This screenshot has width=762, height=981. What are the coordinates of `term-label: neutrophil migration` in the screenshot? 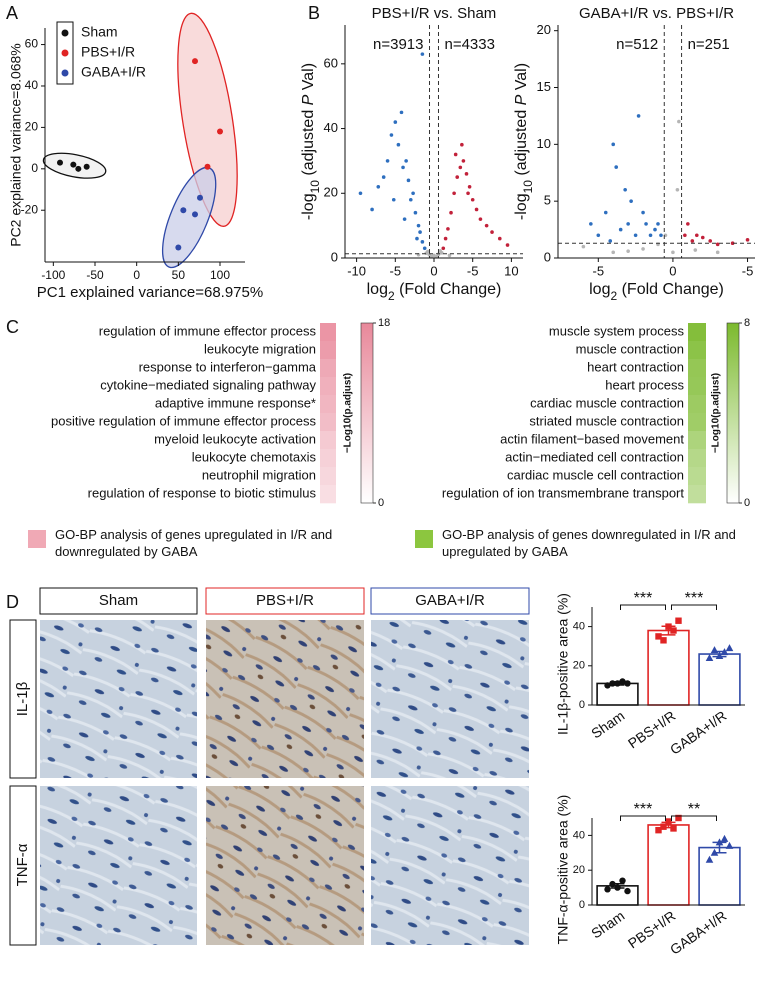 It's located at (259, 474).